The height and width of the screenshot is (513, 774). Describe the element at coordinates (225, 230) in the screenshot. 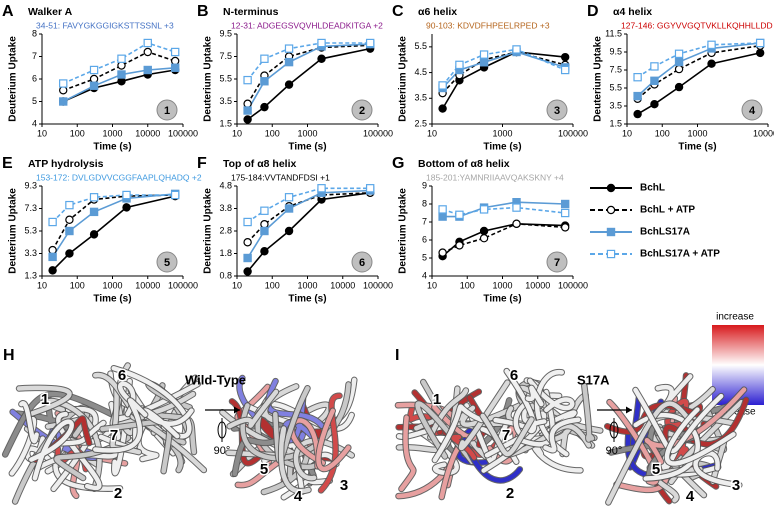

I see `y-tick-label: 2.8` at that location.